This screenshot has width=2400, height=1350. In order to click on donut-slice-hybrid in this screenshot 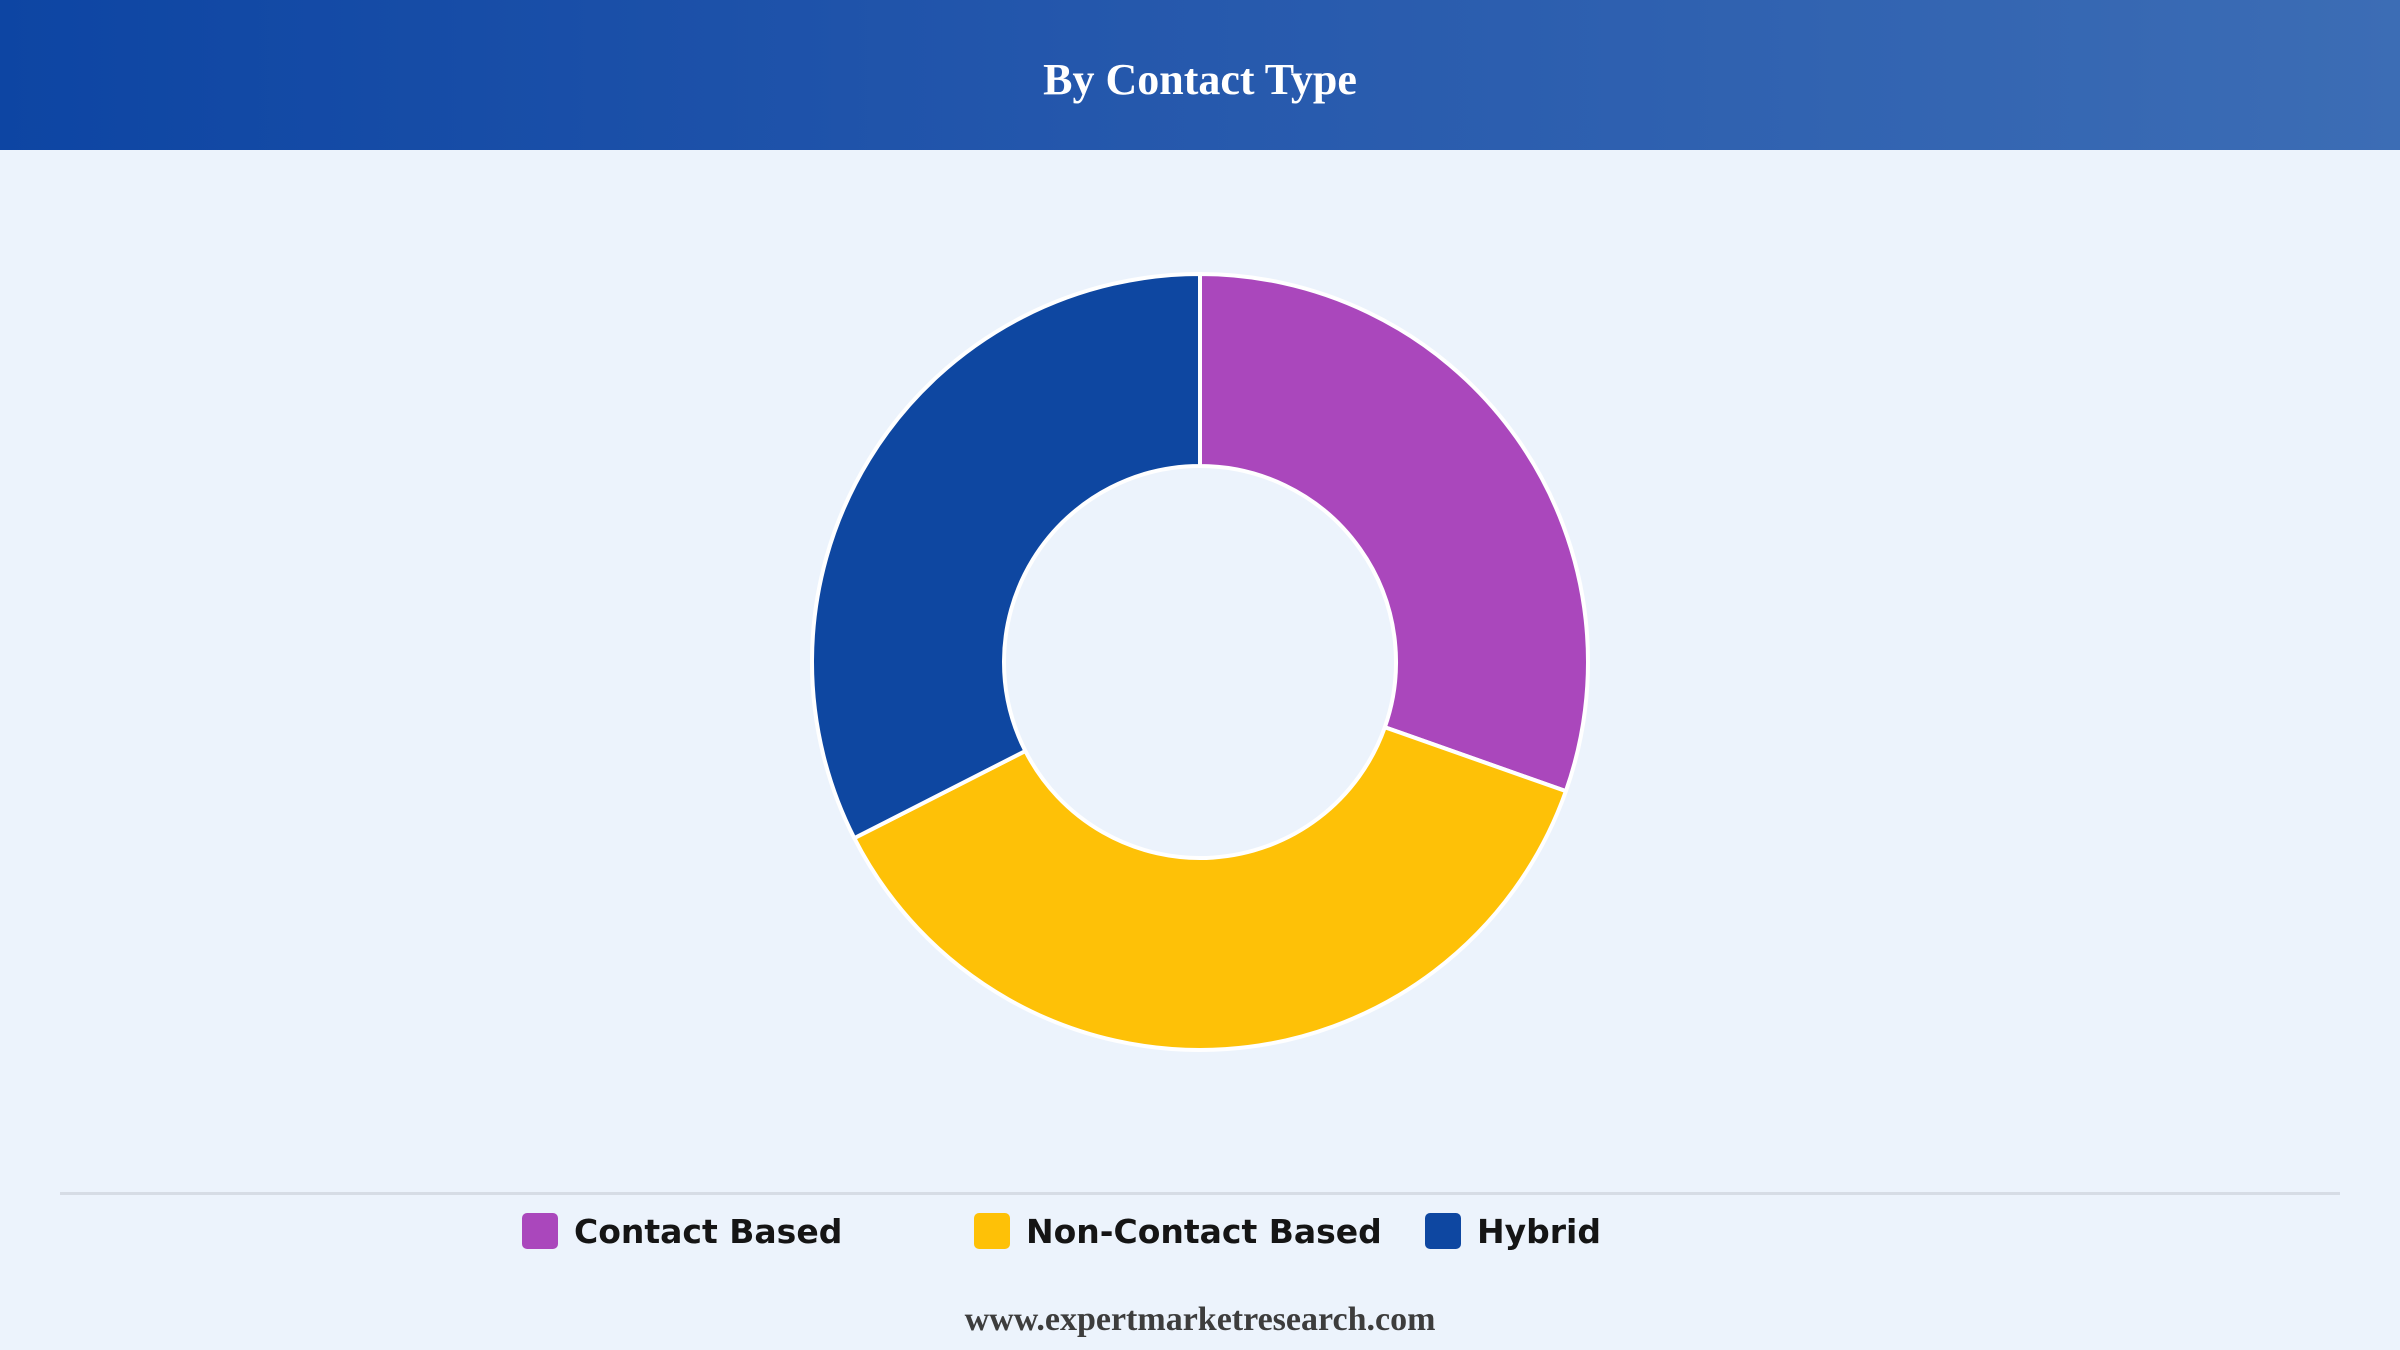, I will do `click(1006, 556)`.